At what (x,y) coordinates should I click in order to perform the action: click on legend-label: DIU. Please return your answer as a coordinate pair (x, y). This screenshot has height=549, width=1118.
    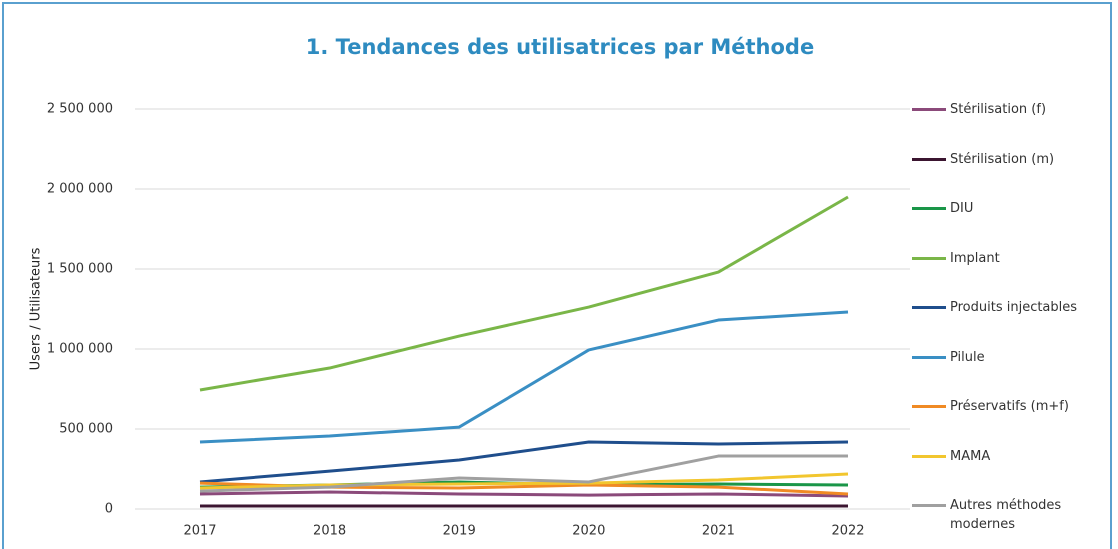
    Looking at the image, I should click on (962, 208).